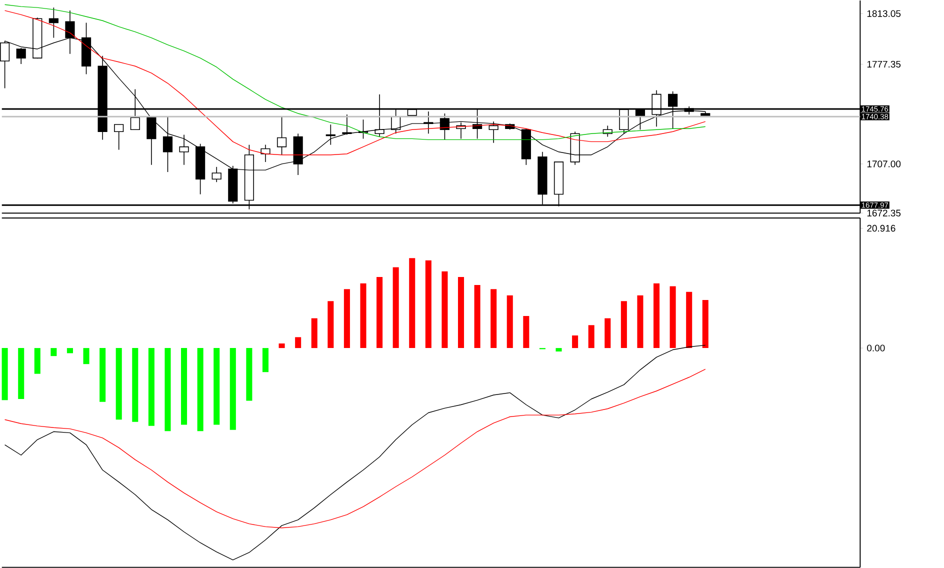 The height and width of the screenshot is (568, 944). I want to click on y-tick-label: 0.00, so click(876, 348).